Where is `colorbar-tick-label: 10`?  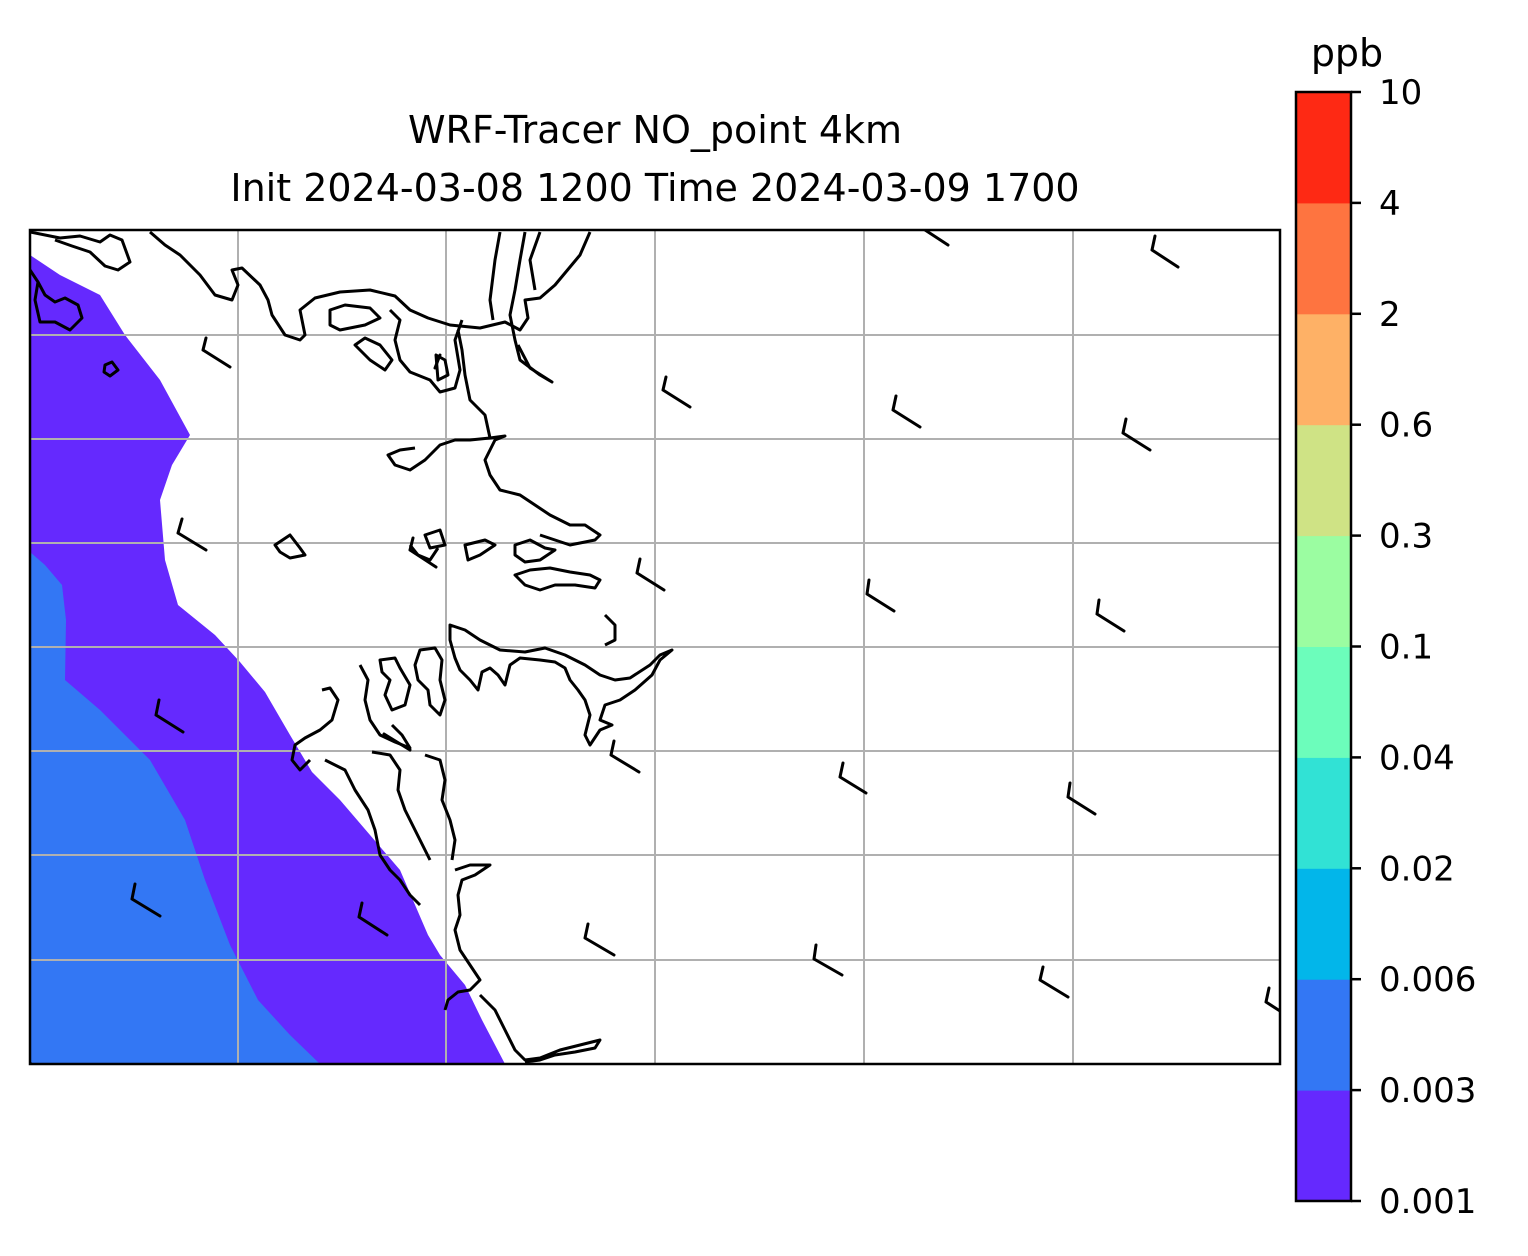
colorbar-tick-label: 10 is located at coordinates (1400, 93).